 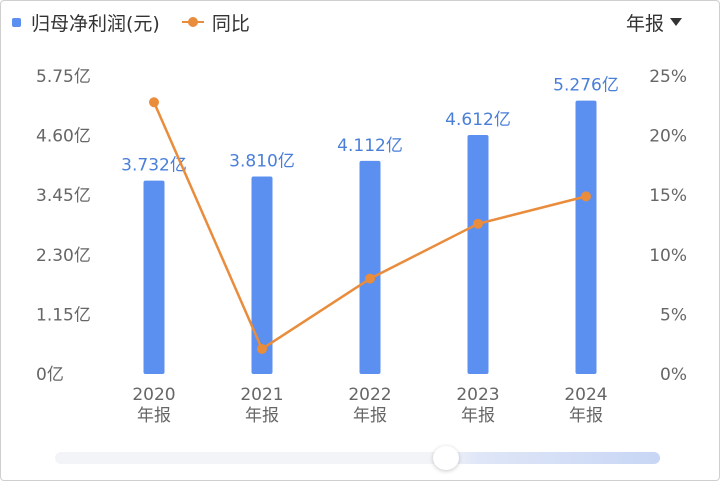 I want to click on chart-legend: 归母净利润(元) 同比, so click(x=142, y=22).